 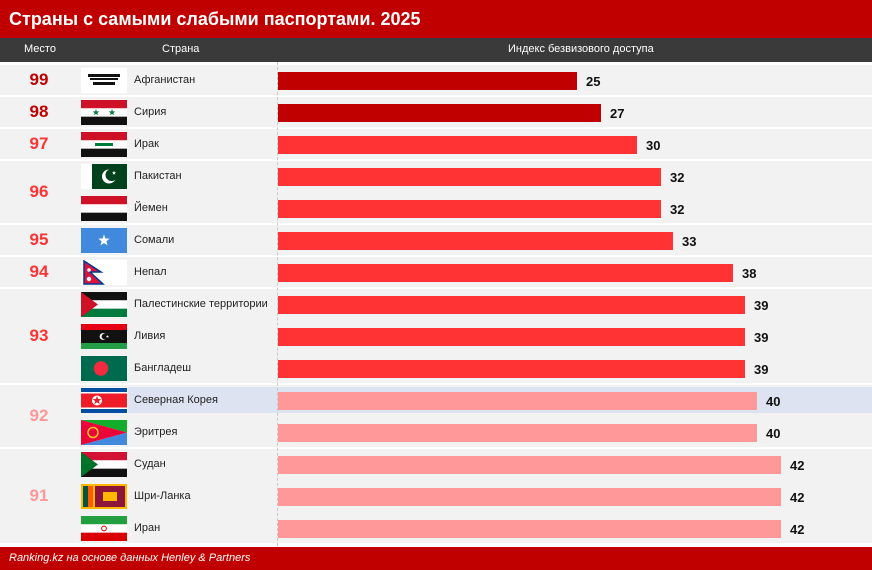 What do you see at coordinates (104, 208) in the screenshot?
I see `yemen-flag` at bounding box center [104, 208].